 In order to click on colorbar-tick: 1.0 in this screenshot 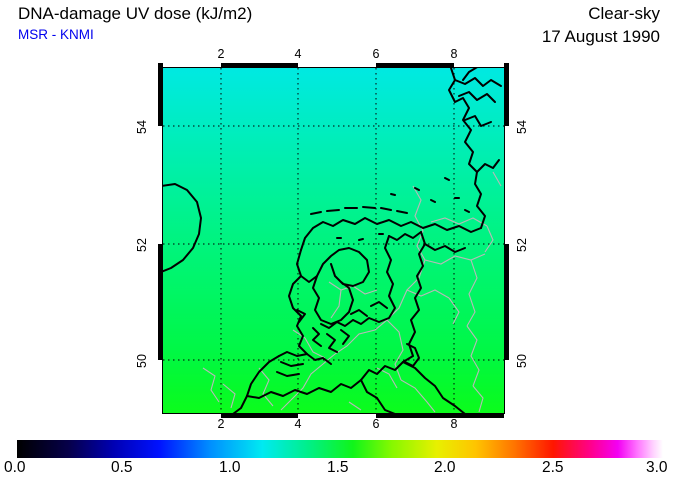, I will do `click(230, 467)`.